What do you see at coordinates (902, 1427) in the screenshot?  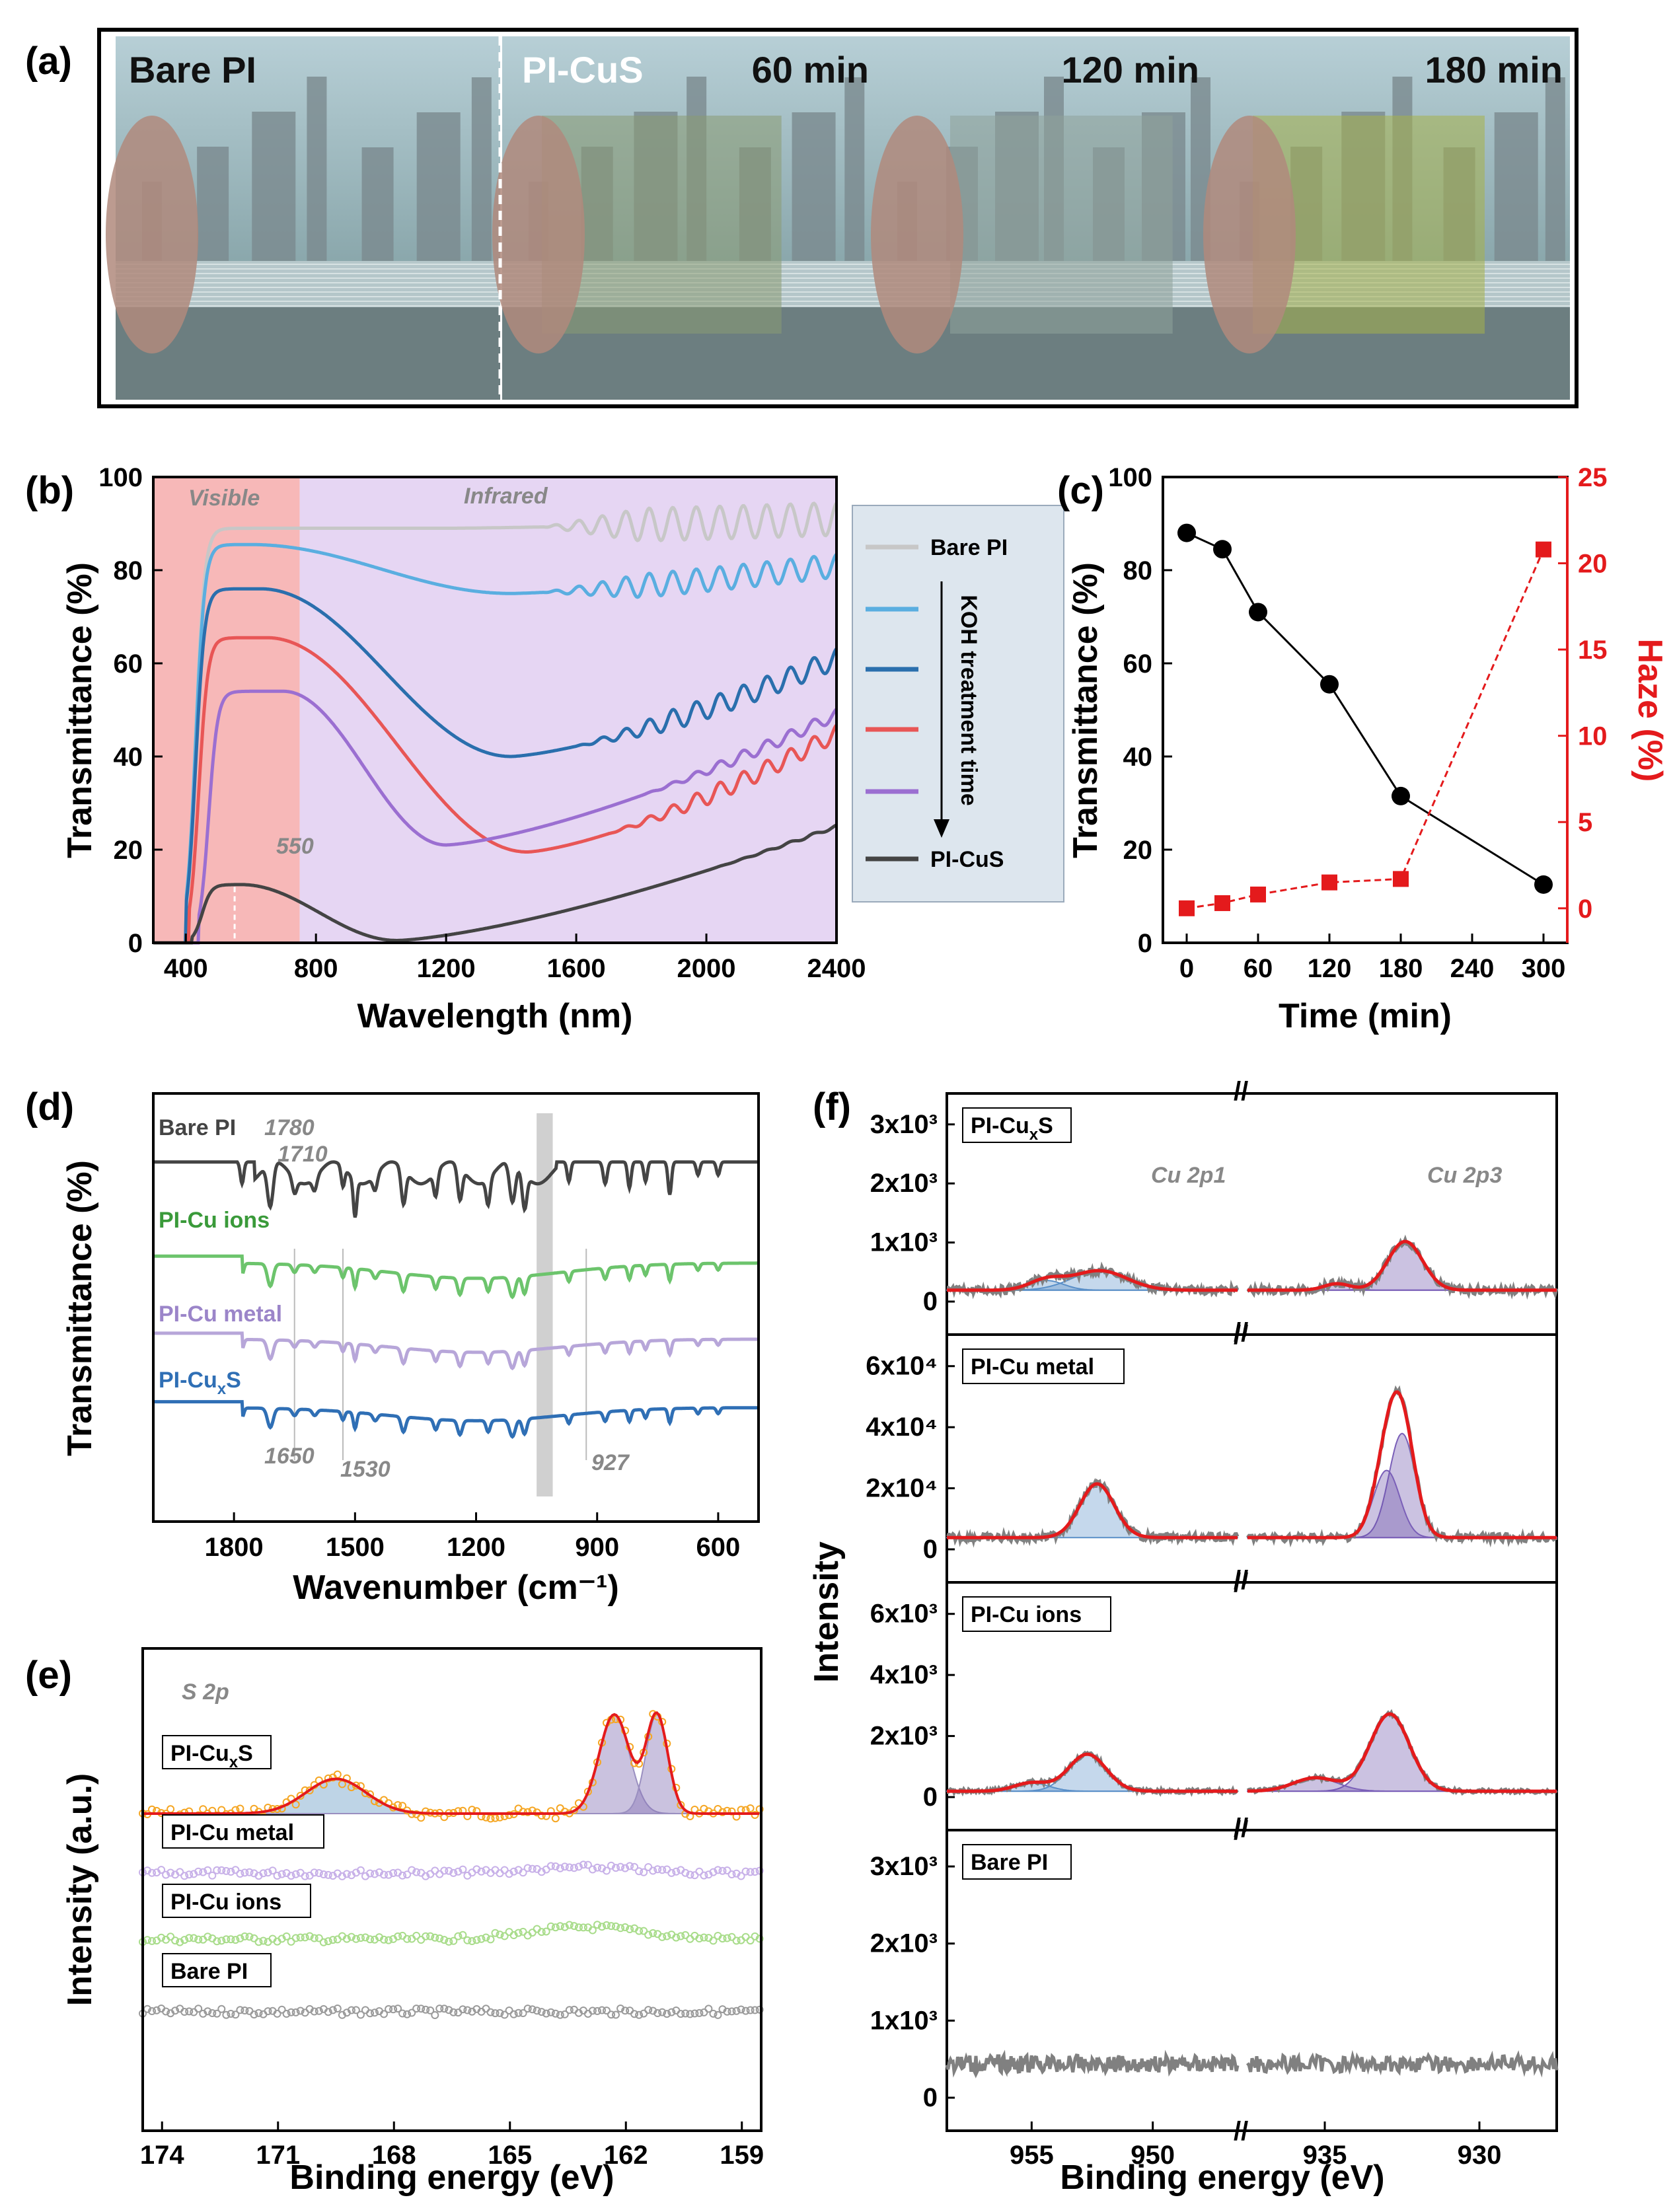 I see `f-ytick-1-2: 4x10⁴` at bounding box center [902, 1427].